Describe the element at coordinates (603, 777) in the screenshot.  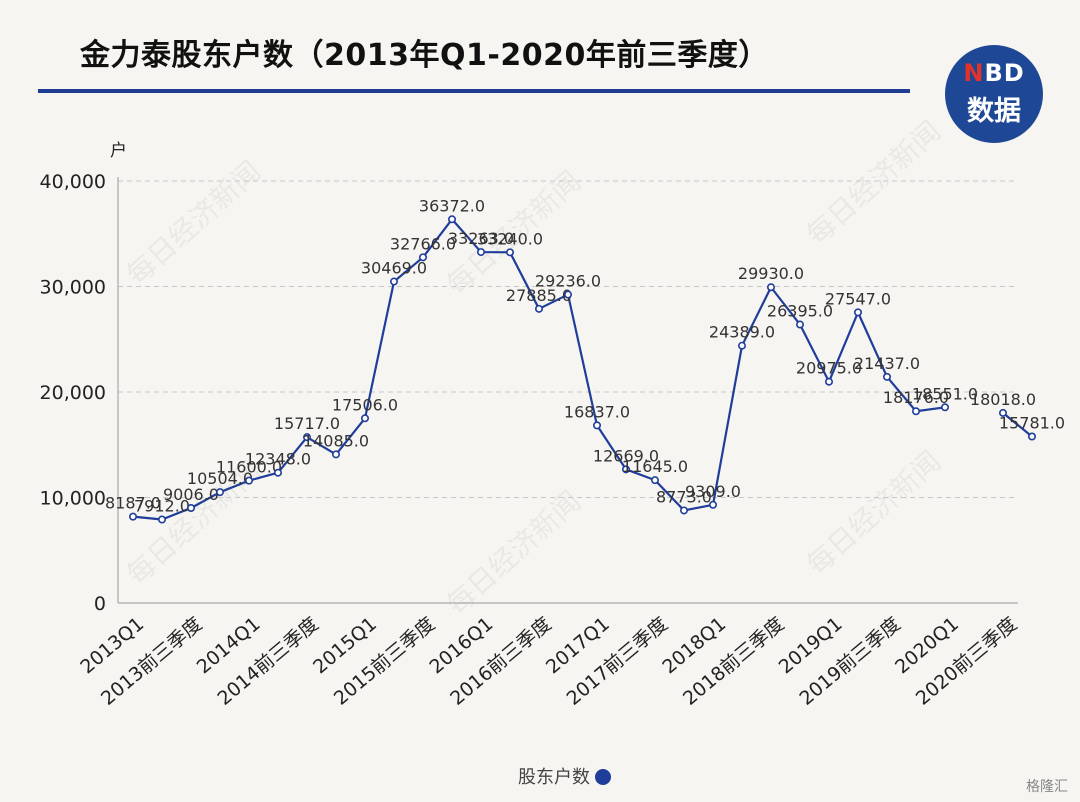
I see `legend-marker` at that location.